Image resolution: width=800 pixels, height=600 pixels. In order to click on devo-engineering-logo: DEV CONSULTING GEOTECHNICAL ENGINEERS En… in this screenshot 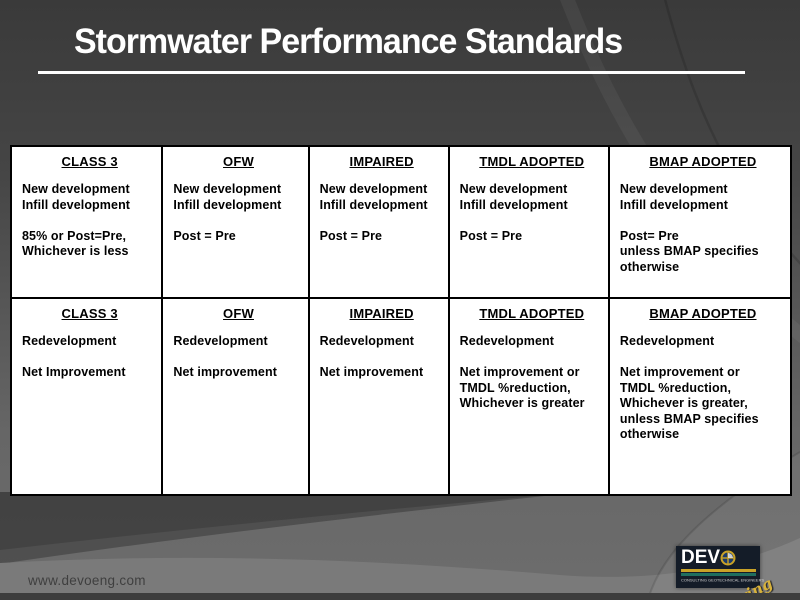, I will do `click(726, 573)`.